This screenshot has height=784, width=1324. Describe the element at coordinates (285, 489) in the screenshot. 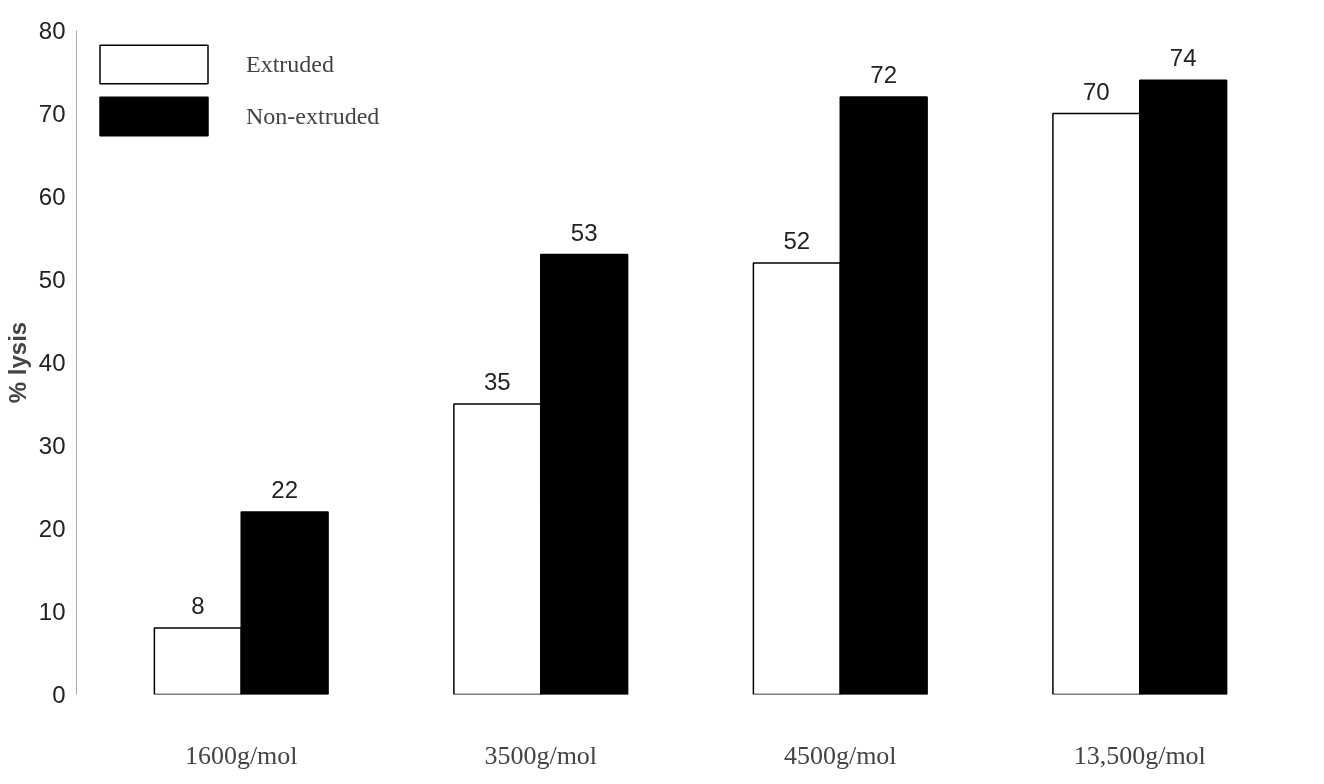

I see `data-label: 22` at that location.